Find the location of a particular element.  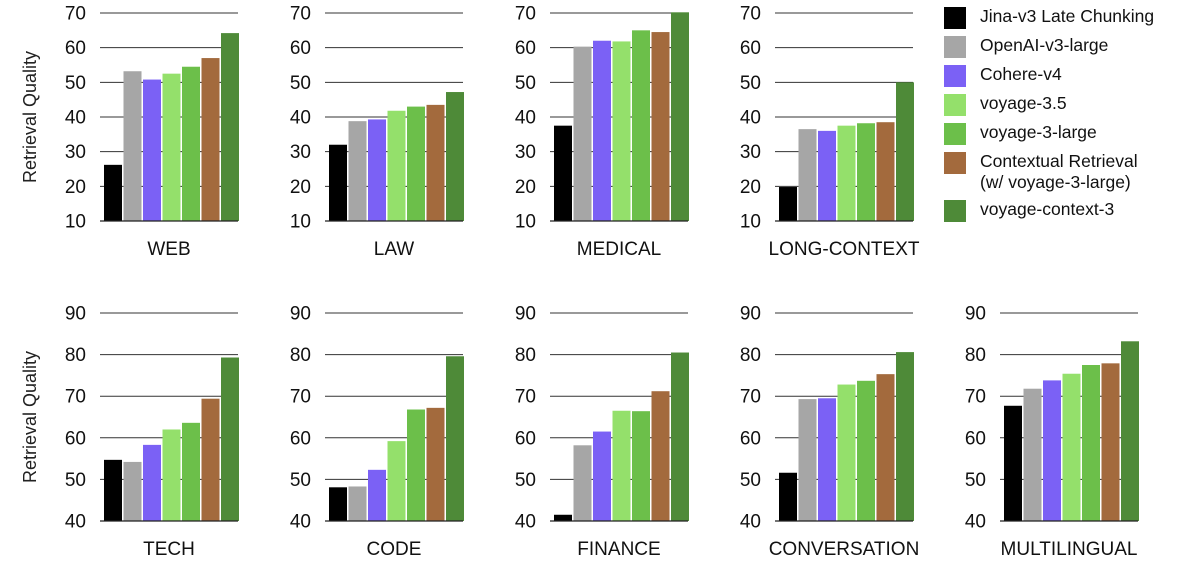

panel-title: TECH is located at coordinates (169, 549).